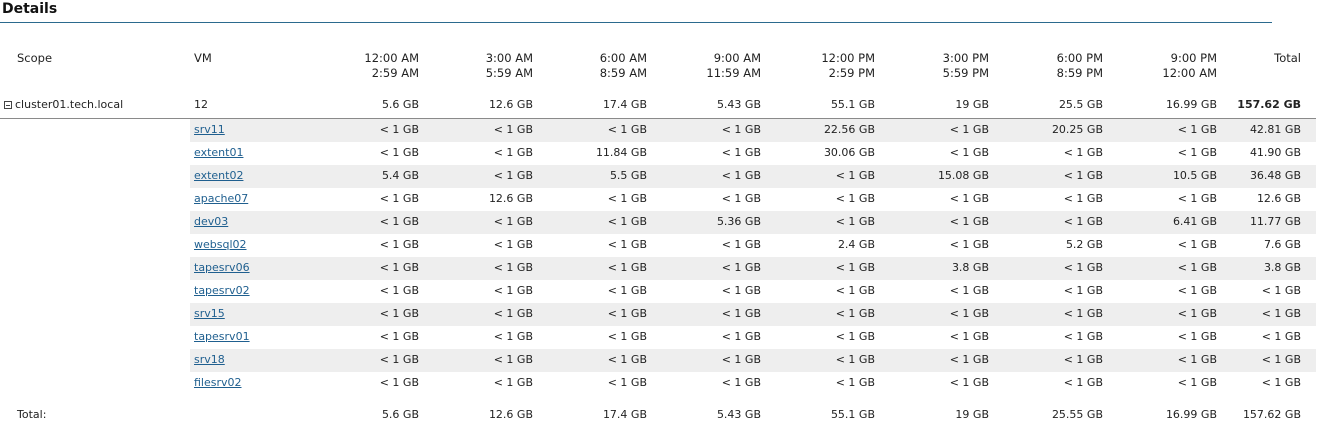 This screenshot has width=1318, height=428. I want to click on period-total: 12.6 GB, so click(510, 414).